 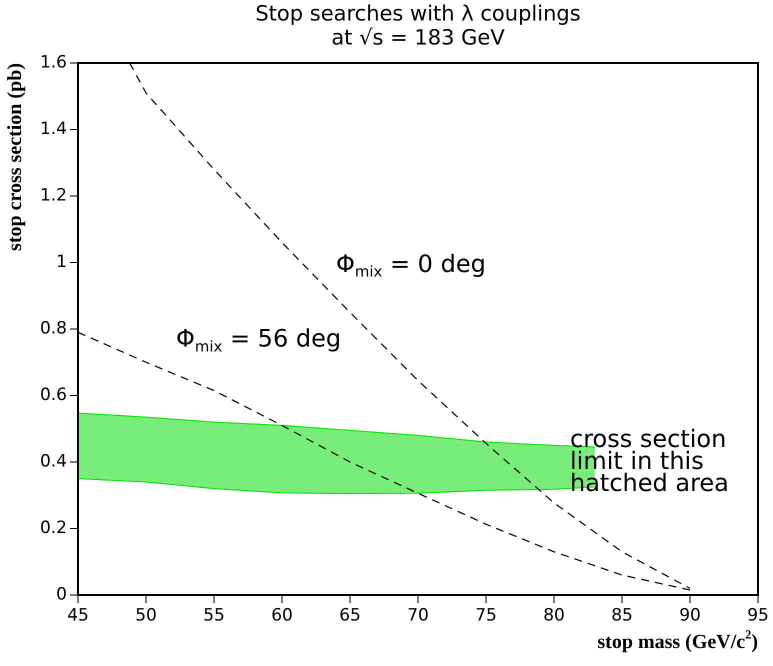 What do you see at coordinates (53, 528) in the screenshot?
I see `y-tick-label: 0.2` at bounding box center [53, 528].